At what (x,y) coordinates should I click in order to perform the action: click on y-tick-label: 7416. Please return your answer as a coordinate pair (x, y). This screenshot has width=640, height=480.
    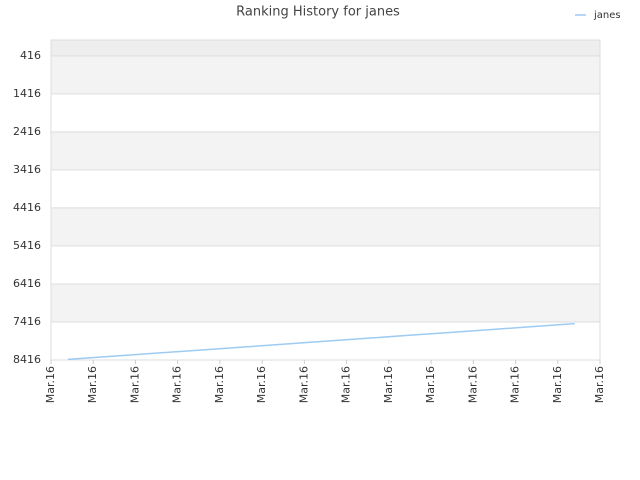
    Looking at the image, I should click on (27, 321).